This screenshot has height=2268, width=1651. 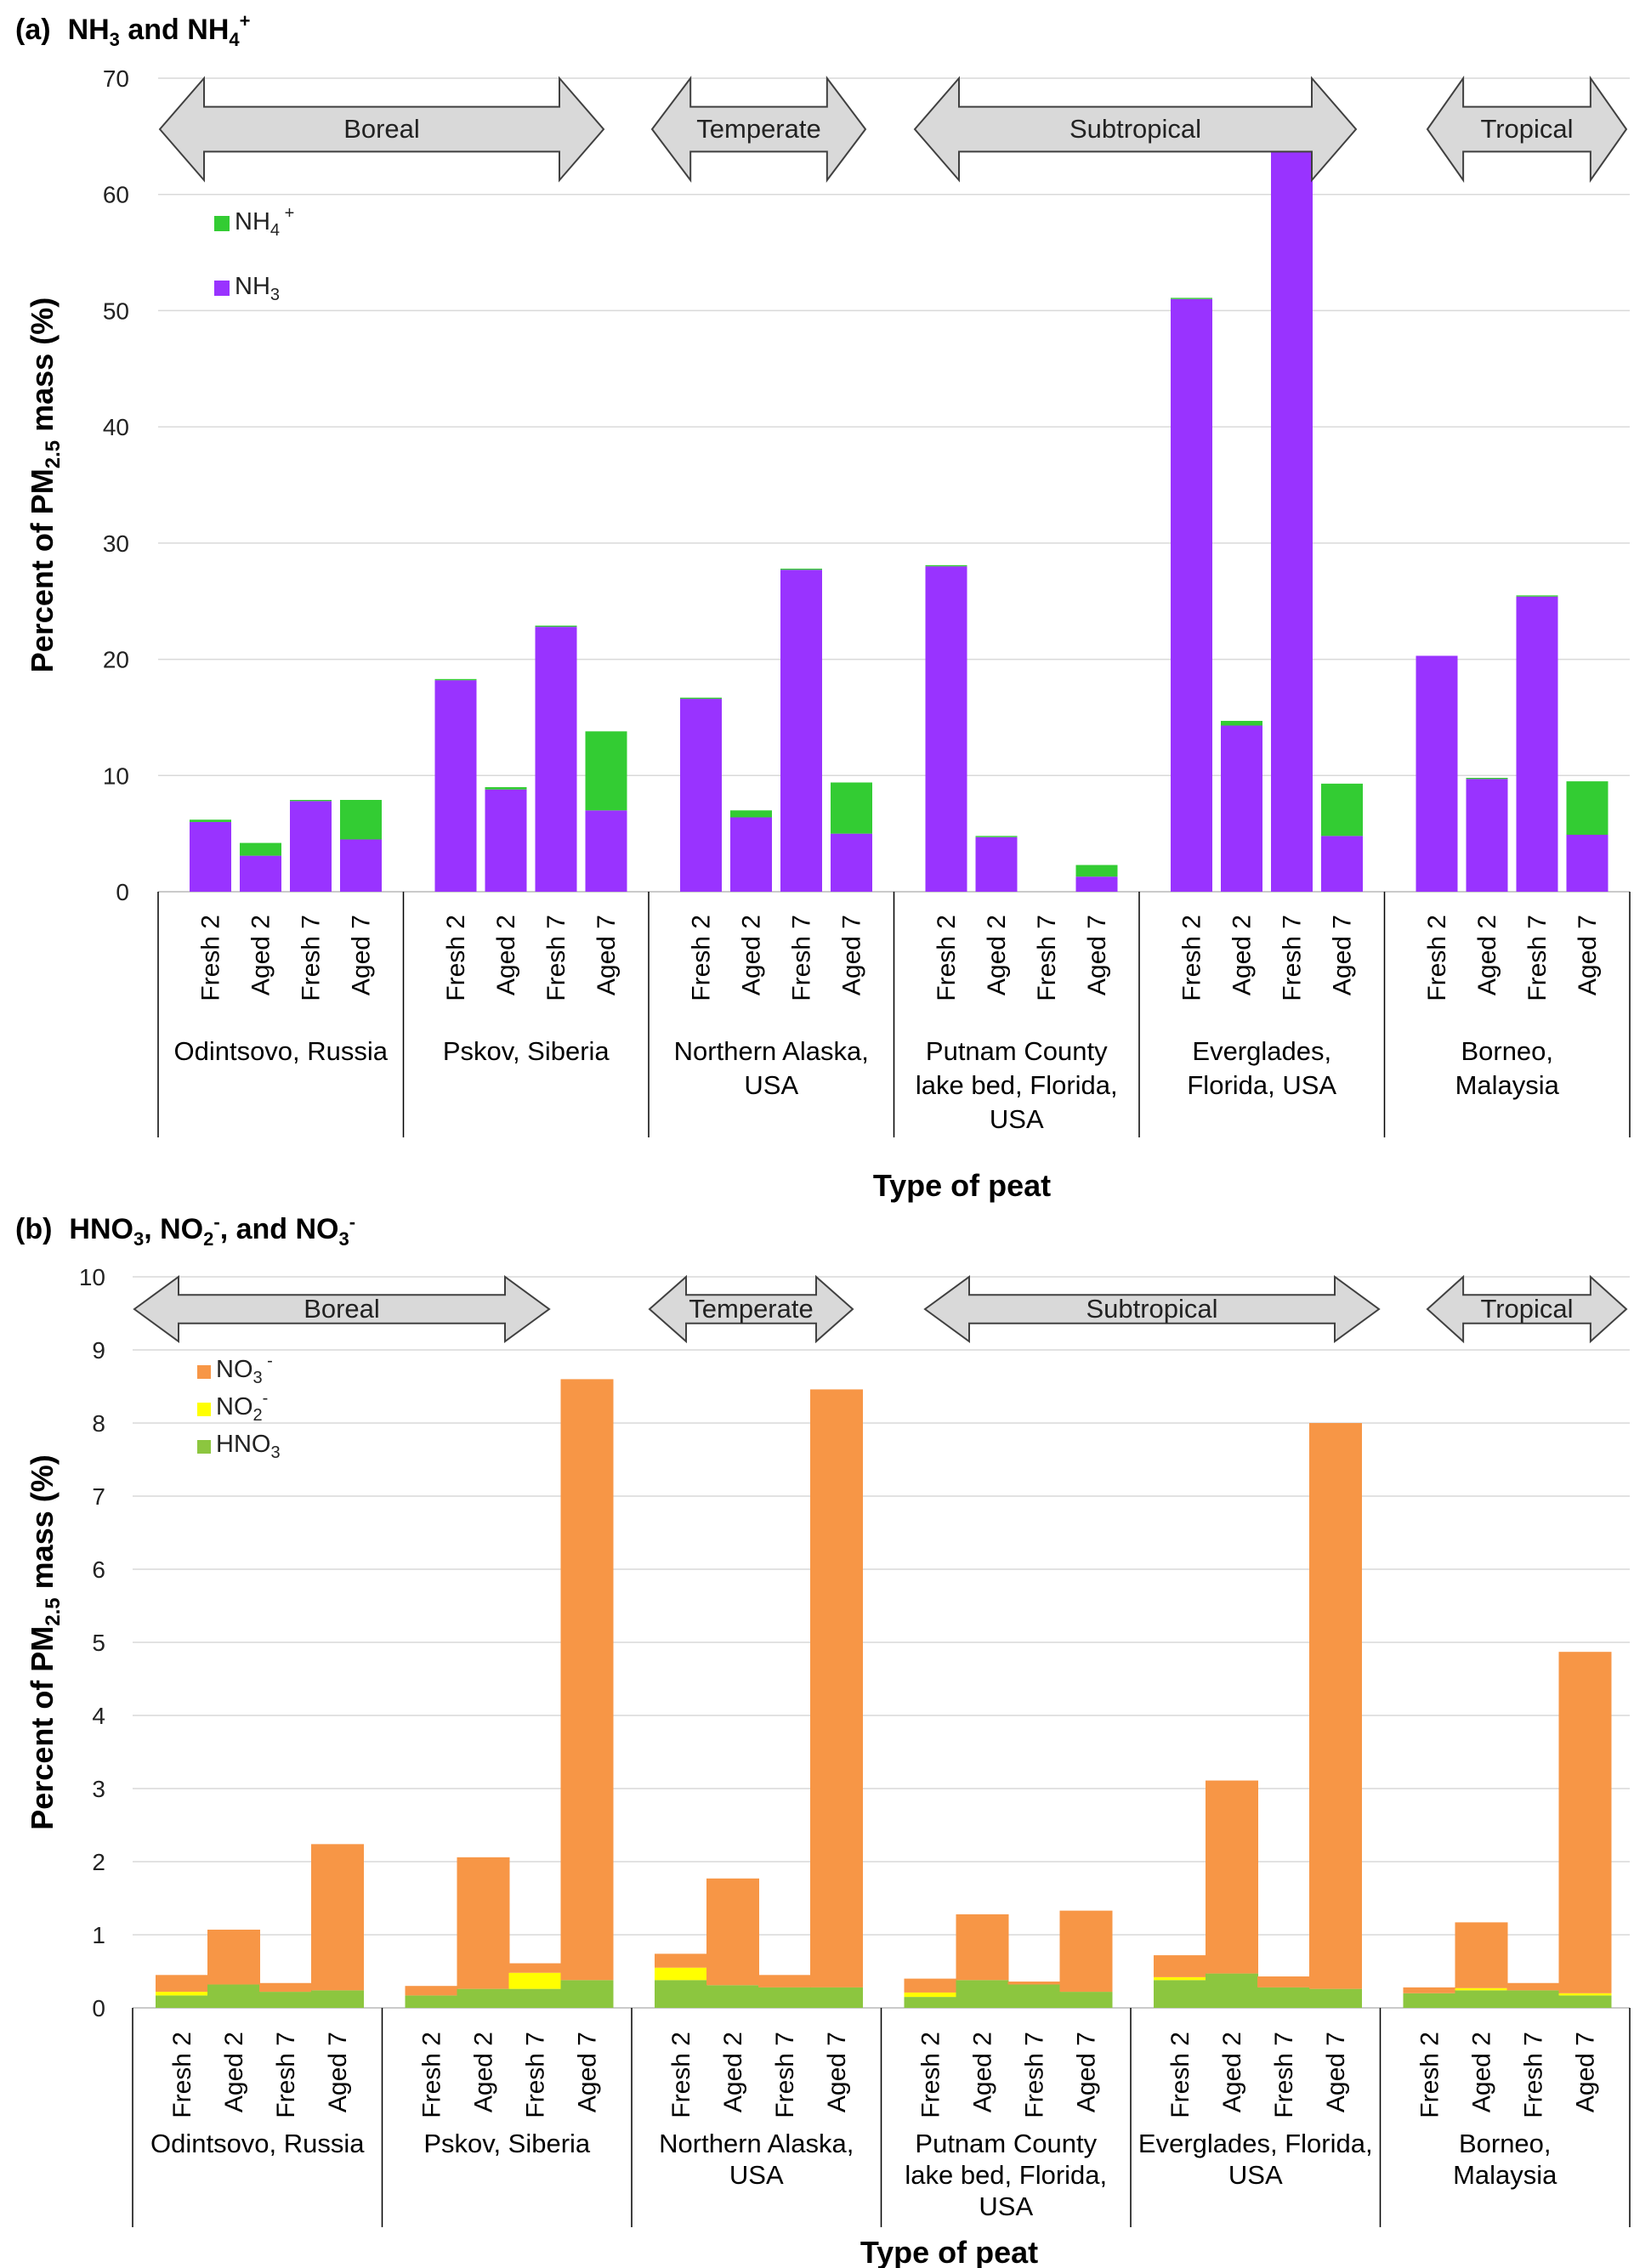 What do you see at coordinates (279, 1229) in the screenshot?
I see `panel-title-part: , and NO` at bounding box center [279, 1229].